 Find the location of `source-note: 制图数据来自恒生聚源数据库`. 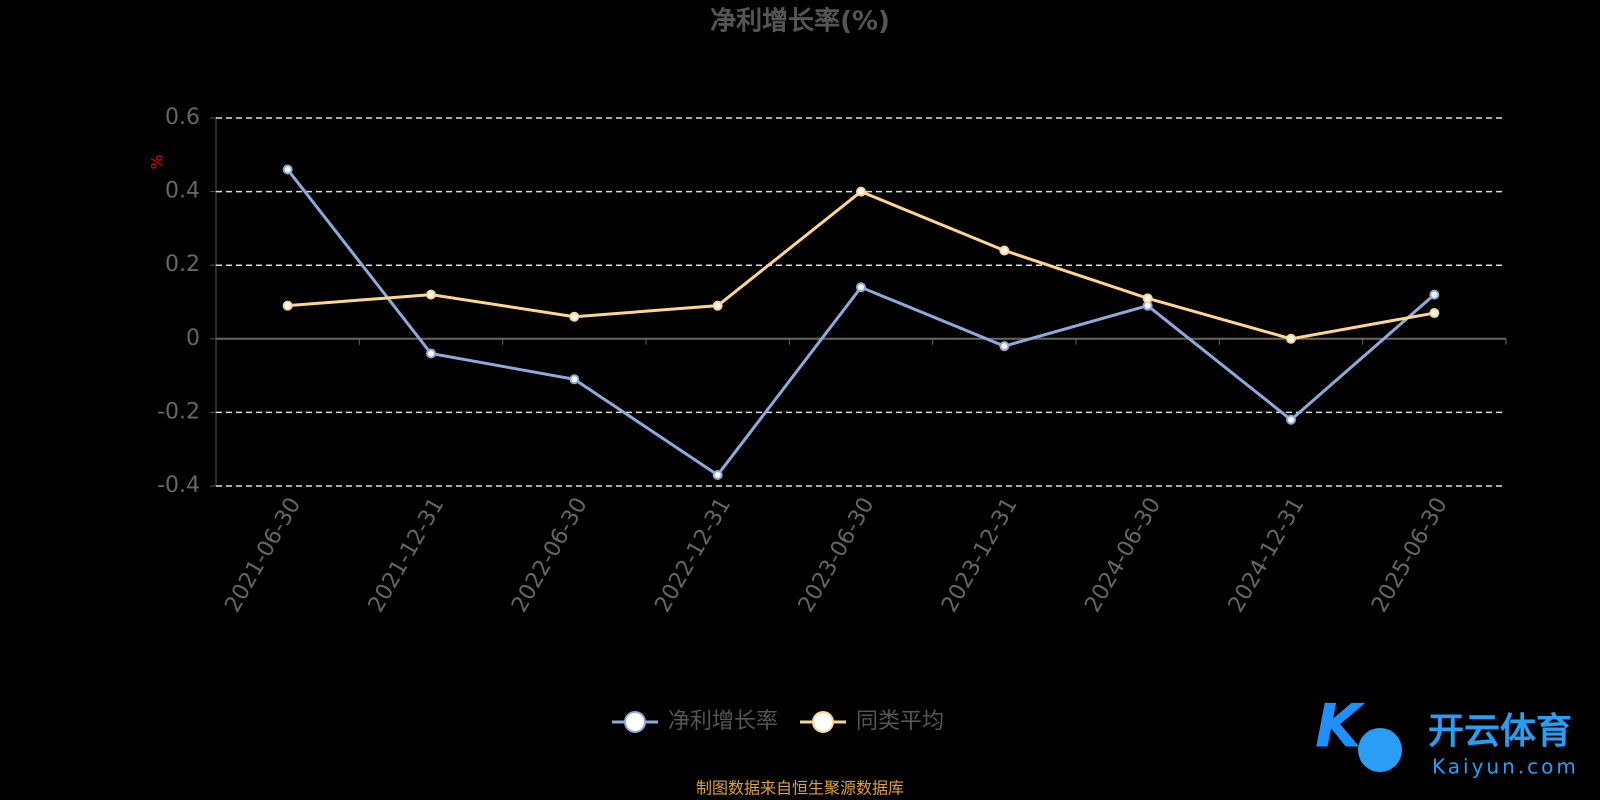

source-note: 制图数据来自恒生聚源数据库 is located at coordinates (800, 788).